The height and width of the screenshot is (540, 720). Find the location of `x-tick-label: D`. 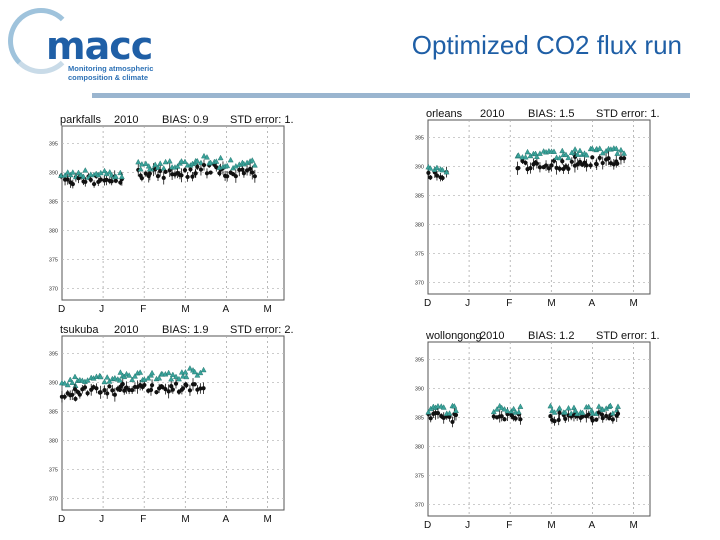

x-tick-label: D is located at coordinates (61, 309).